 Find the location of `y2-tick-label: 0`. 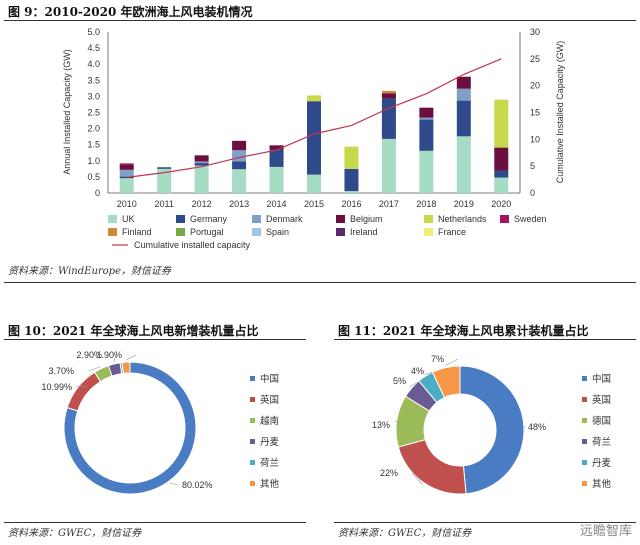

y2-tick-label: 0 is located at coordinates (532, 193).